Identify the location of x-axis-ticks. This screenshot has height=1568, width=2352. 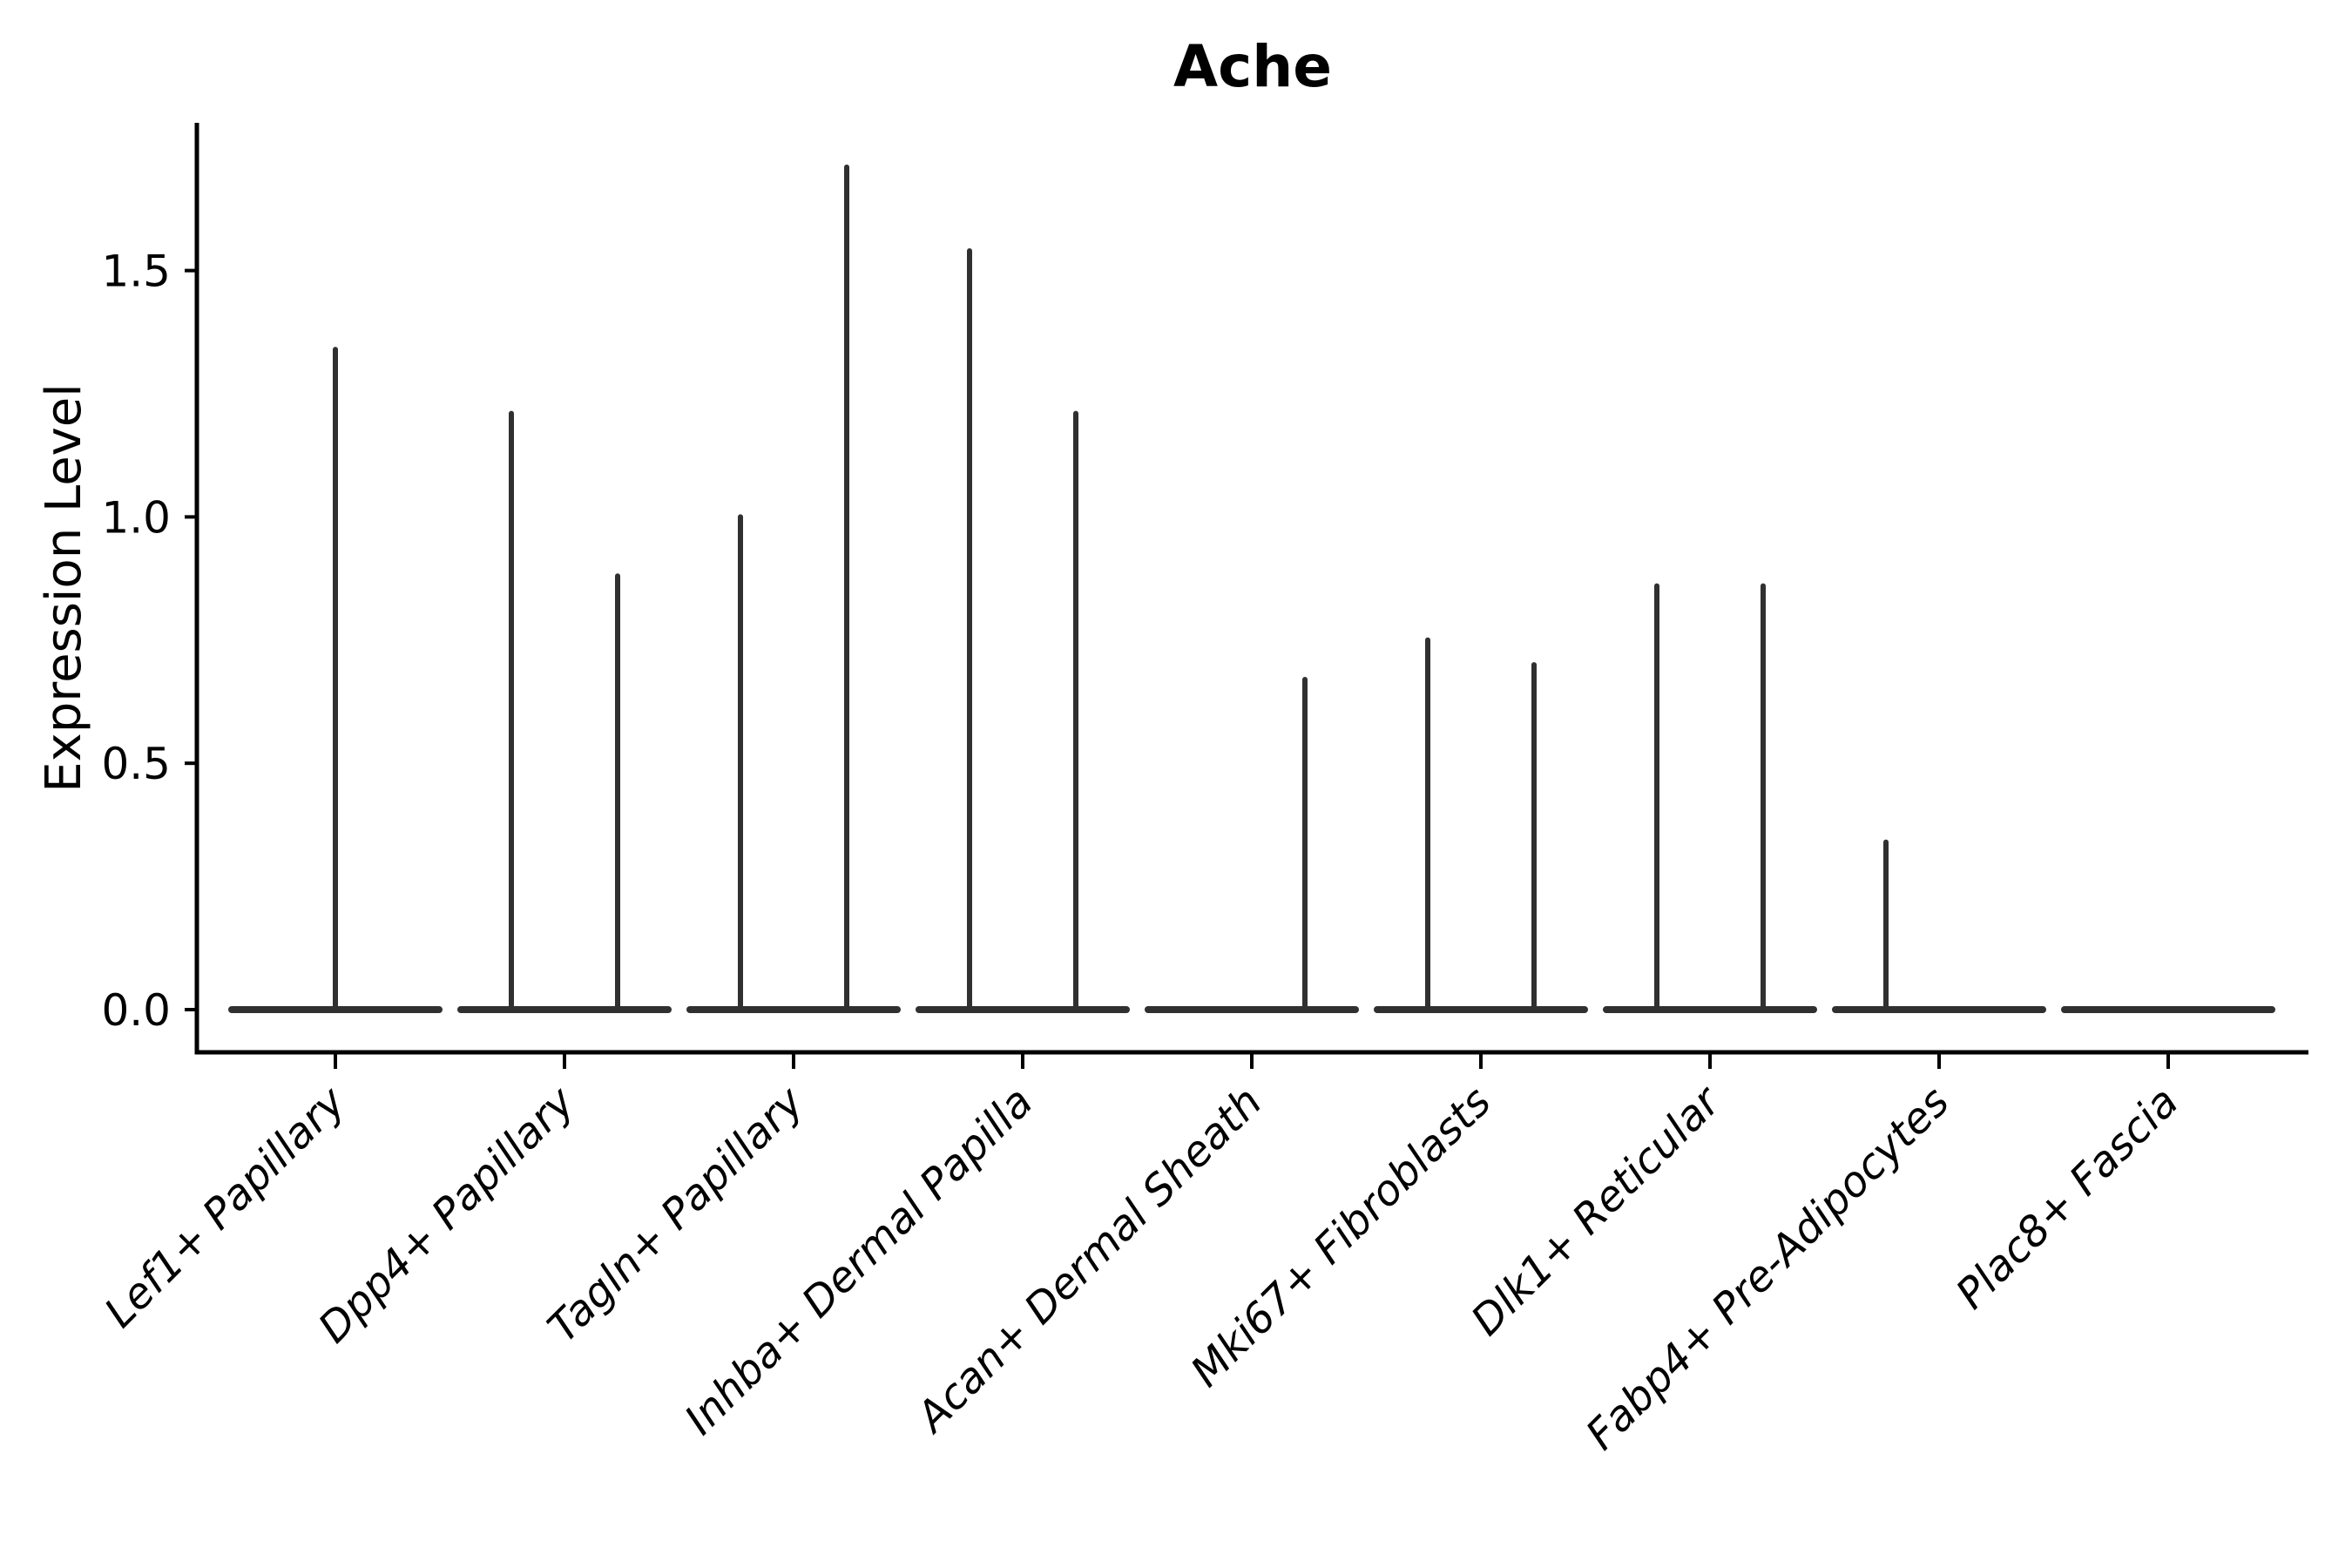
(1252, 1060).